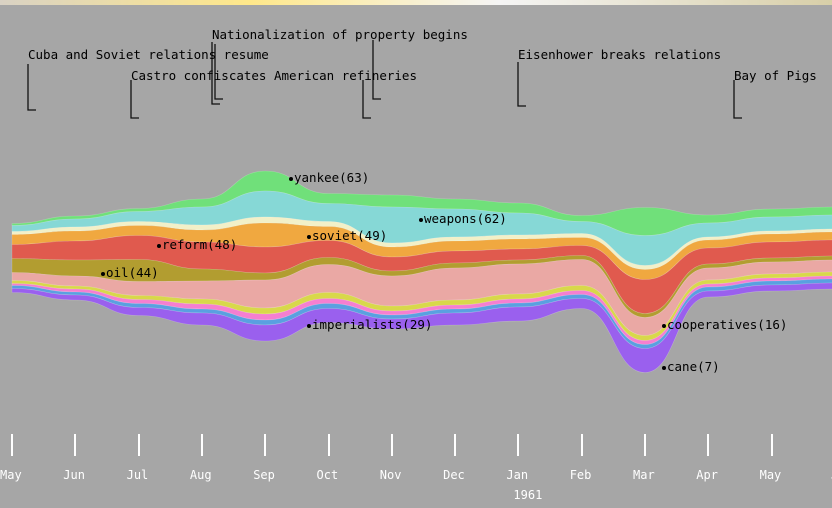  Describe the element at coordinates (74, 475) in the screenshot. I see `month-label: Jun` at that location.